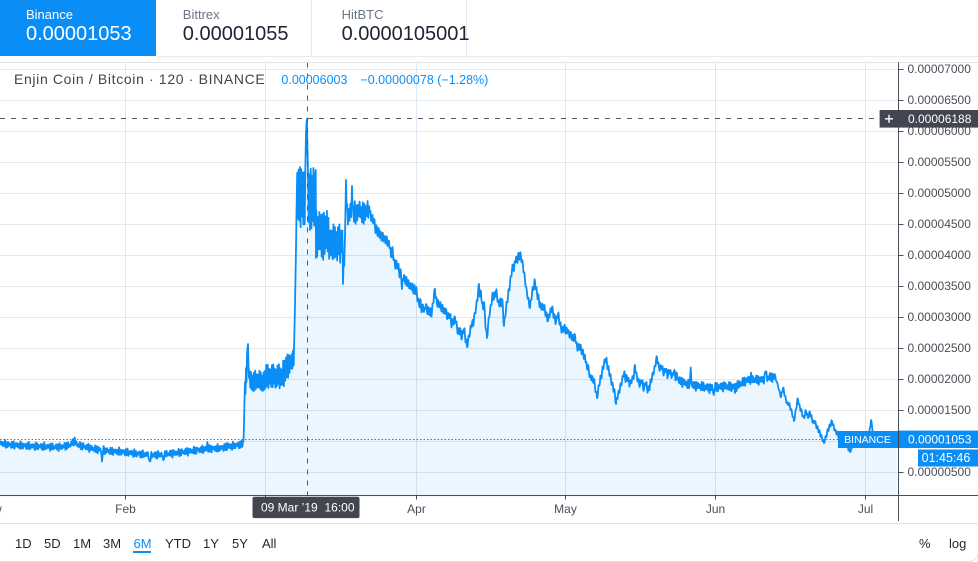  What do you see at coordinates (125, 509) in the screenshot?
I see `svg-text: Feb` at bounding box center [125, 509].